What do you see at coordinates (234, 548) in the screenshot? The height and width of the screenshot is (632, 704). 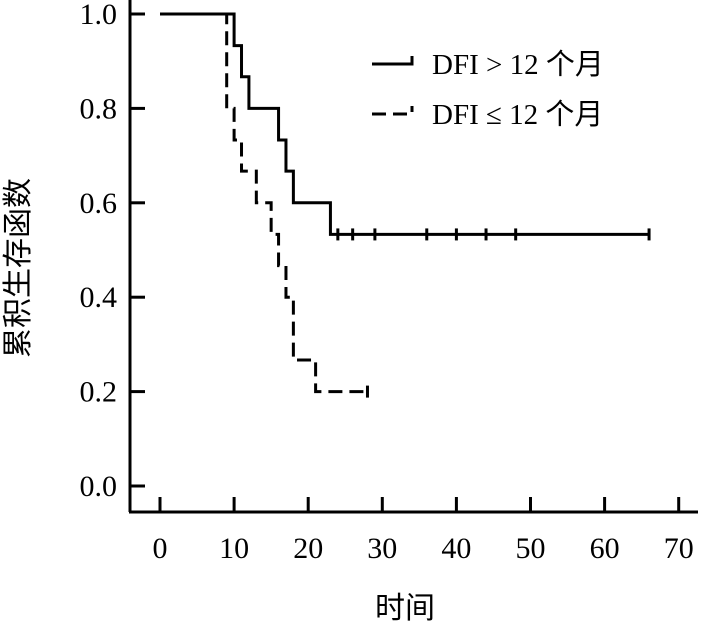 I see `x-tick-label: 10` at bounding box center [234, 548].